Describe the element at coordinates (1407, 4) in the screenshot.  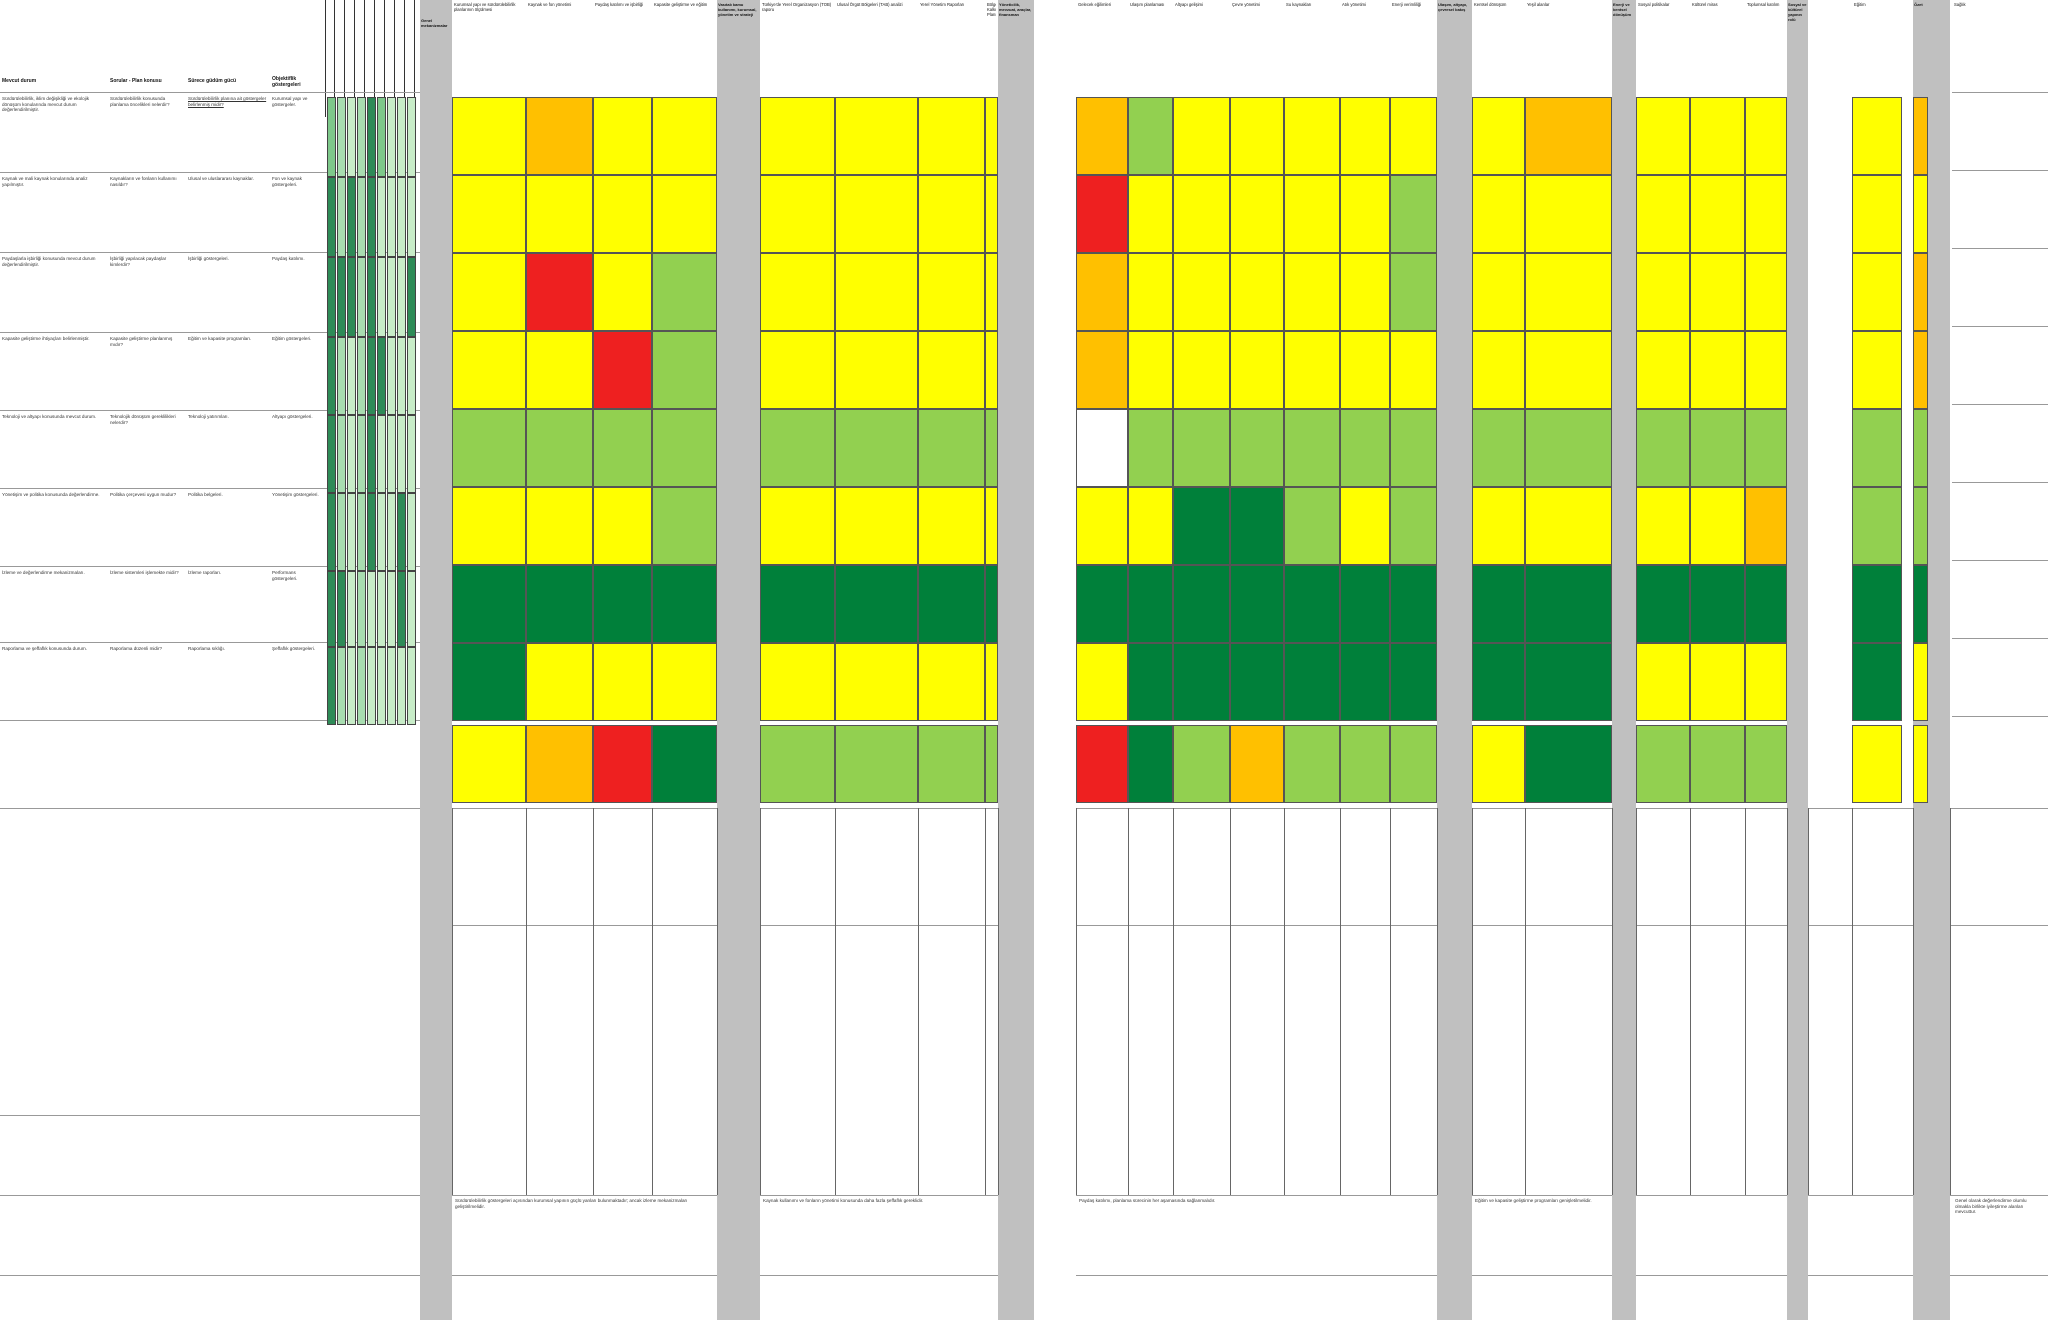
I see `column-header-14: Enerji verimliliği` at that location.